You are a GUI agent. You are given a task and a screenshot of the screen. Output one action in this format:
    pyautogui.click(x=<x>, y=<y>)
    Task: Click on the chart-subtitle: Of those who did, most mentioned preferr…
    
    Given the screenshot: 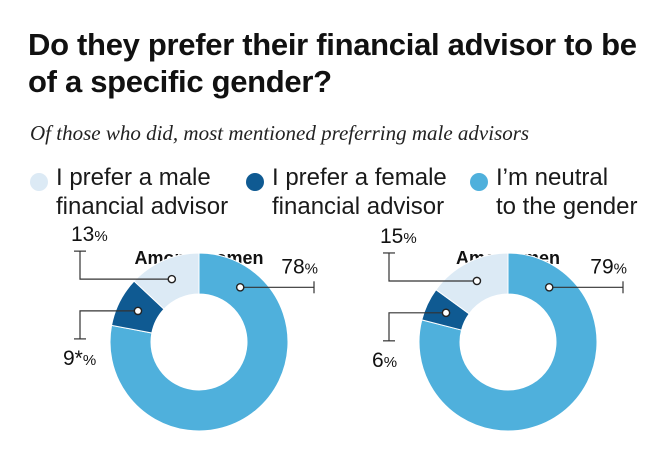 What is the action you would take?
    pyautogui.click(x=280, y=133)
    